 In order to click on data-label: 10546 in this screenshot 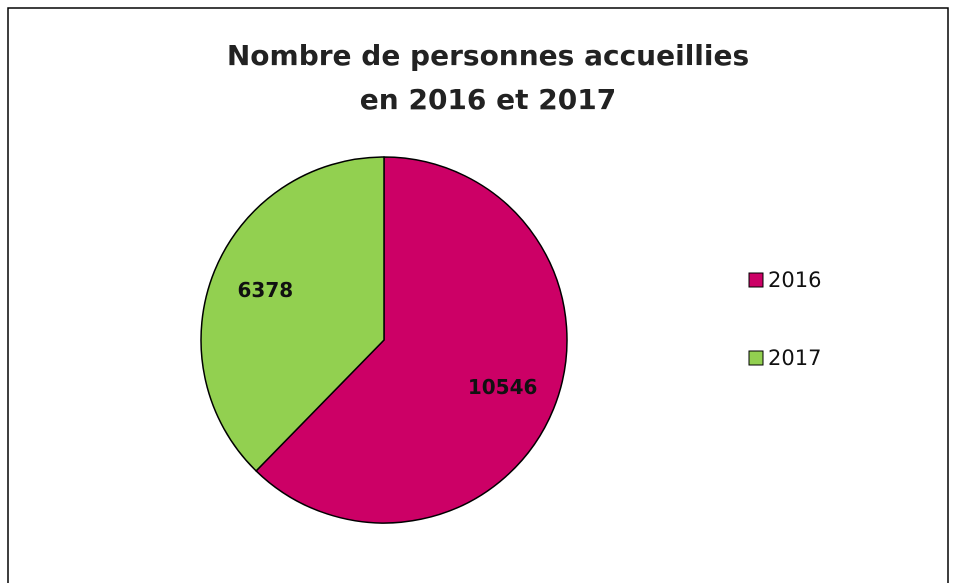, I will do `click(503, 387)`.